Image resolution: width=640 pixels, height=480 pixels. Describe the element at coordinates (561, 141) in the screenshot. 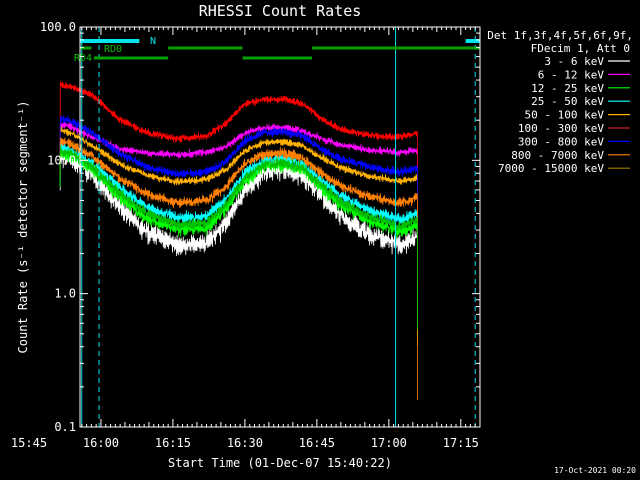

I see `legend-entry-label: 300 - 800 keV` at that location.